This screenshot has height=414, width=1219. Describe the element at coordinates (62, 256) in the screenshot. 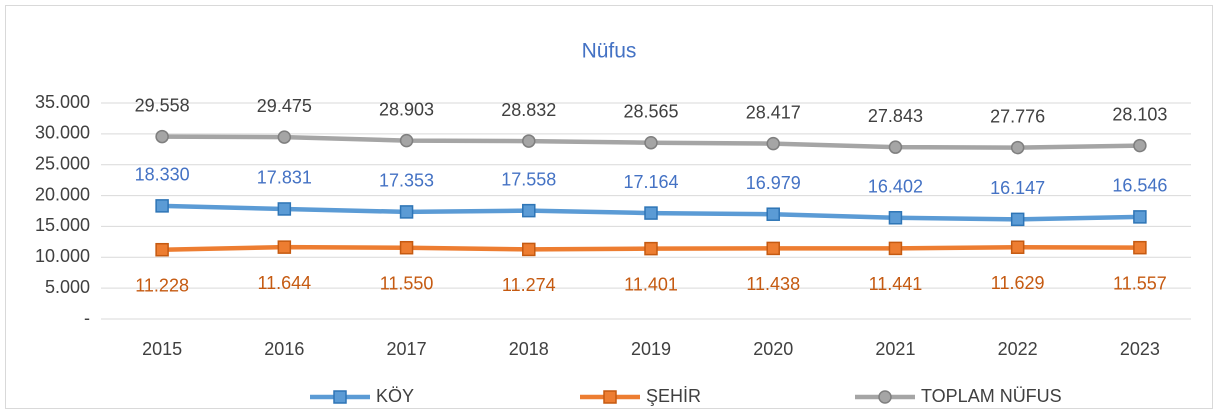

I see `y-tick-label: 10.000` at that location.